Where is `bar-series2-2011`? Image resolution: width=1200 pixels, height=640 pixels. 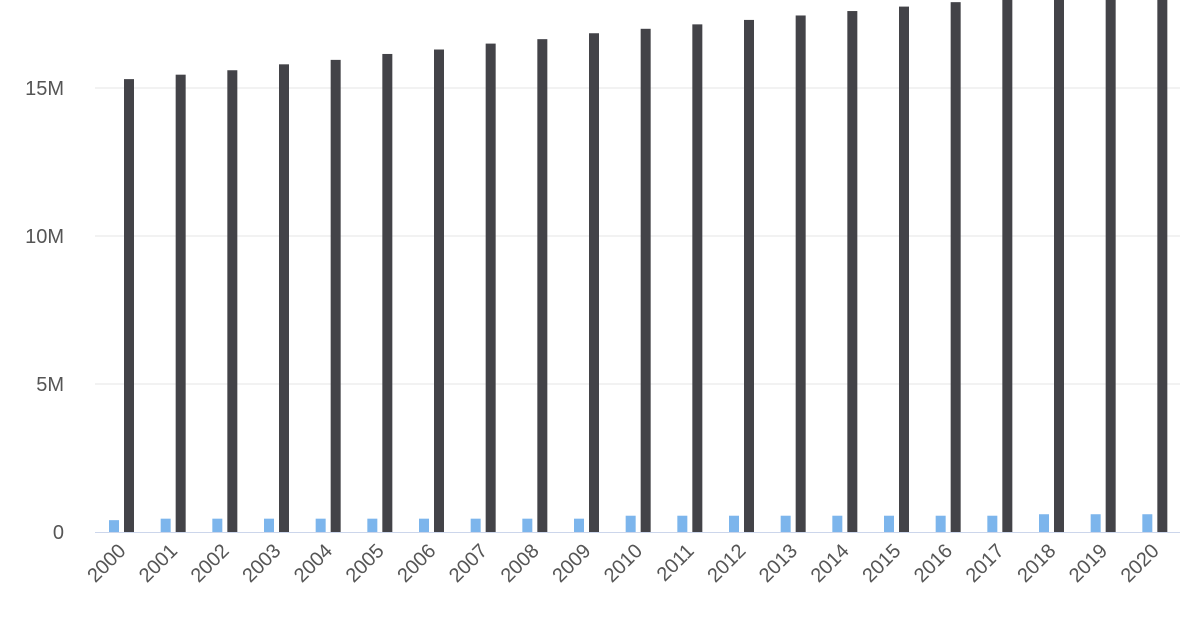 bar-series2-2011 is located at coordinates (697, 278).